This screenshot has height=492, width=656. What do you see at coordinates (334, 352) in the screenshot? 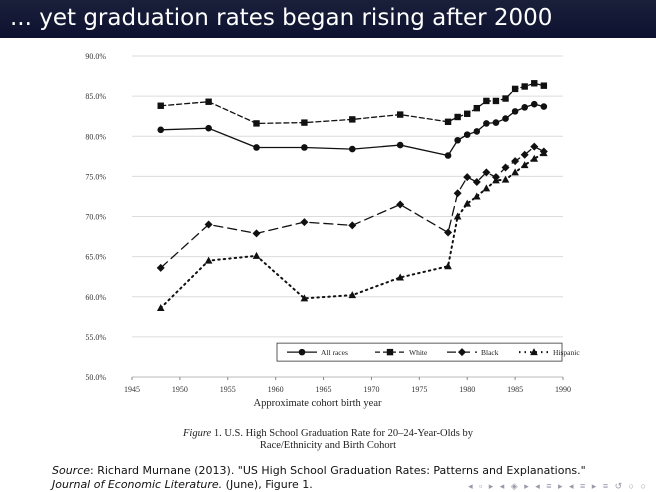
I see `legend-label: All races` at bounding box center [334, 352].